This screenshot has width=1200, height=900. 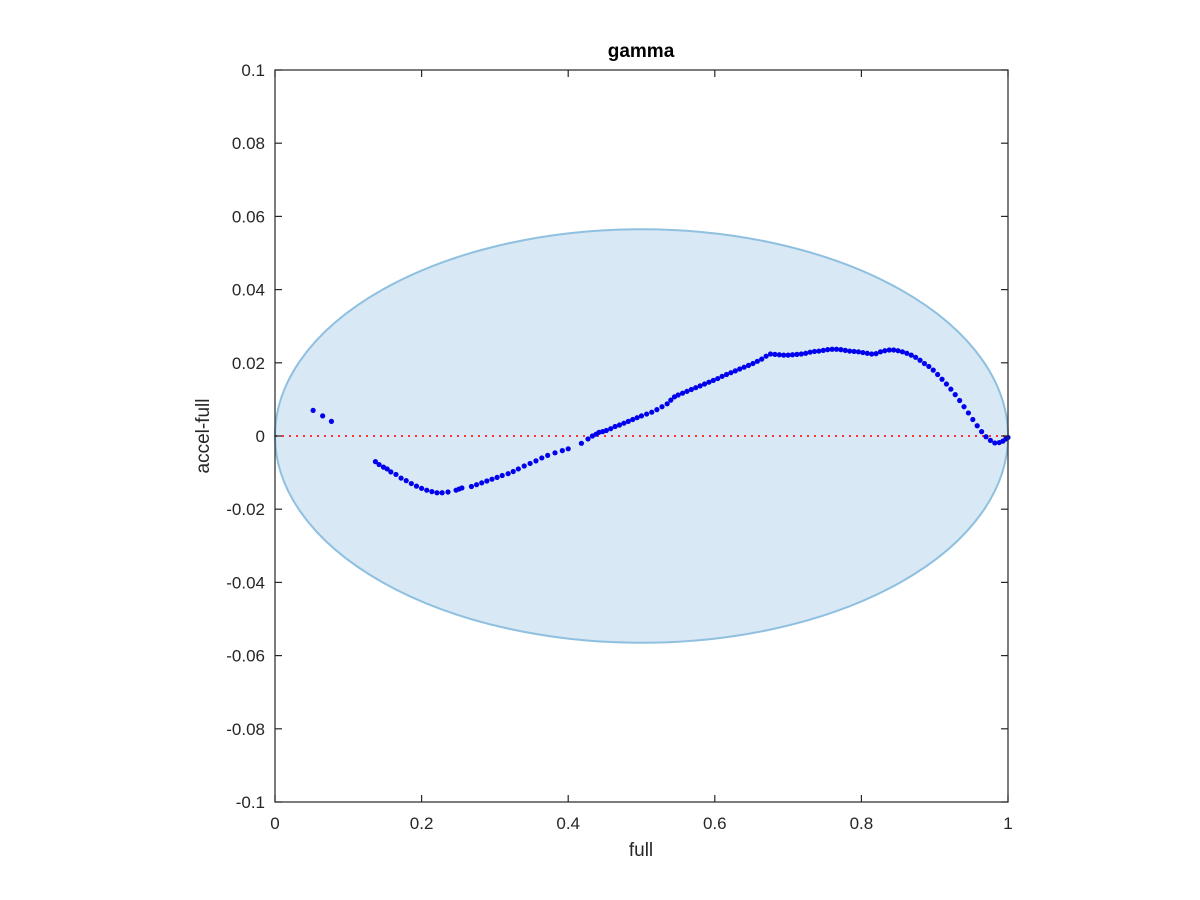 I want to click on y-tick-label: 0.1, so click(x=253, y=70).